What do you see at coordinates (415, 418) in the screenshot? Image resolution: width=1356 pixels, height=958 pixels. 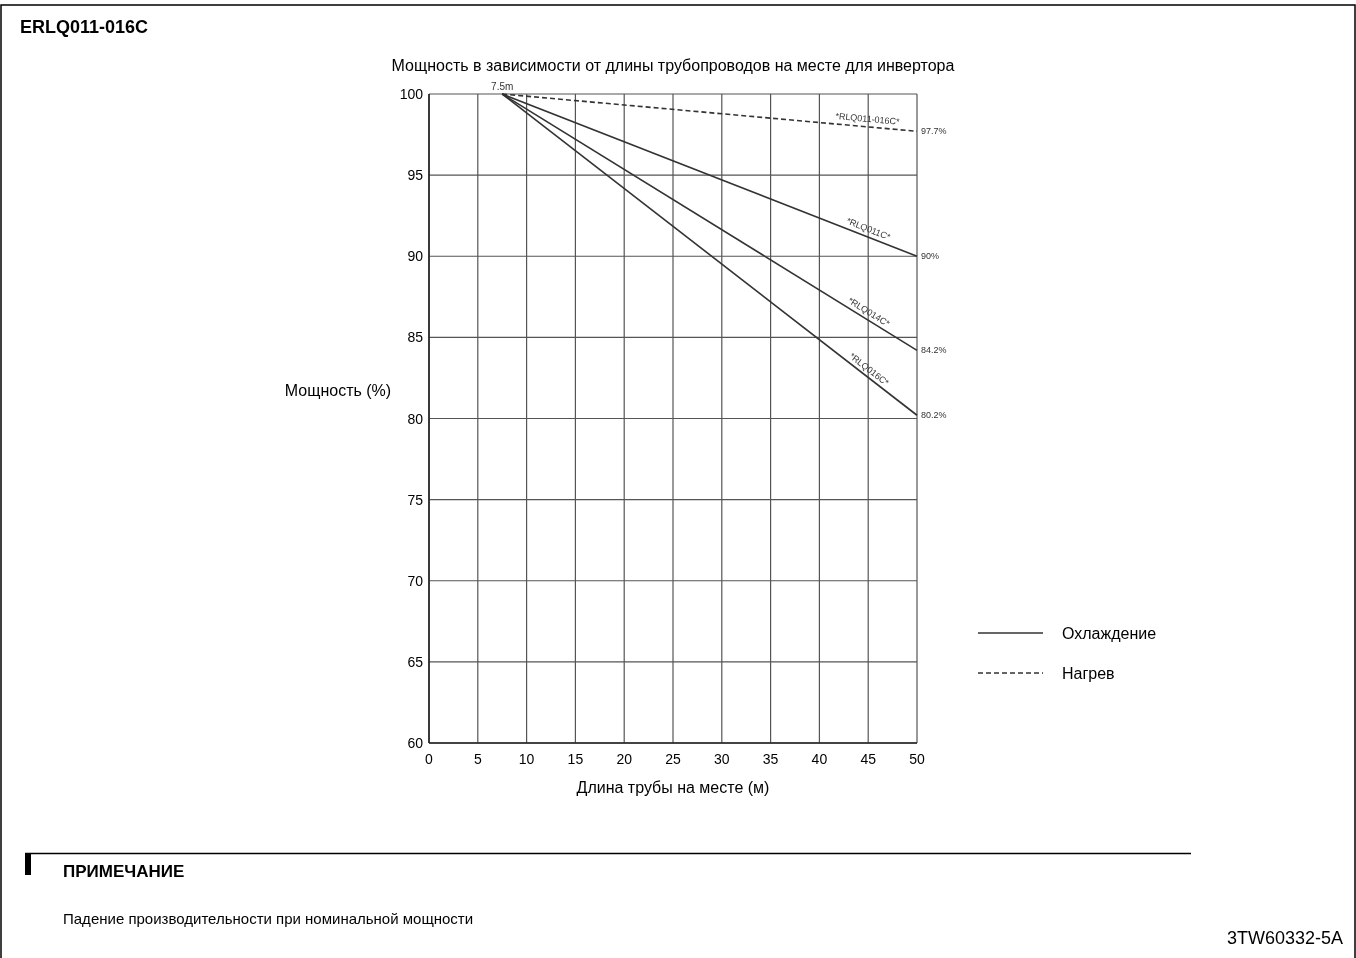 I see `y-tick-label: 80` at bounding box center [415, 418].